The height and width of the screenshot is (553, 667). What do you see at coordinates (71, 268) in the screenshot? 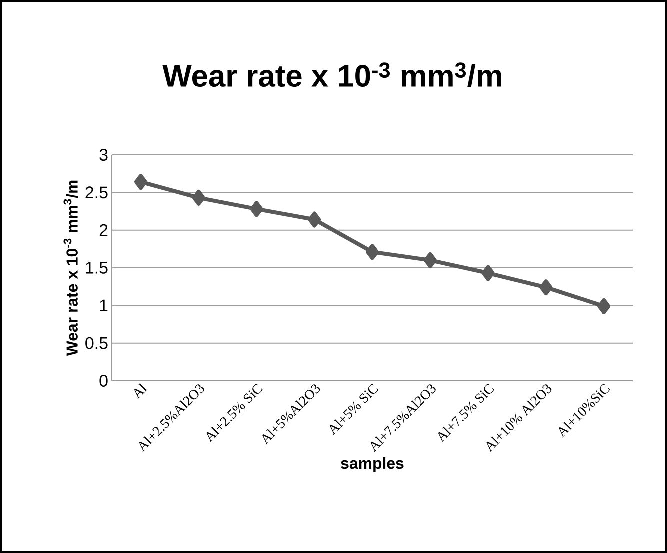
I see `y-axis-title: Wear rate x 10$^{-3}$ mm$^{3}$/m` at bounding box center [71, 268].